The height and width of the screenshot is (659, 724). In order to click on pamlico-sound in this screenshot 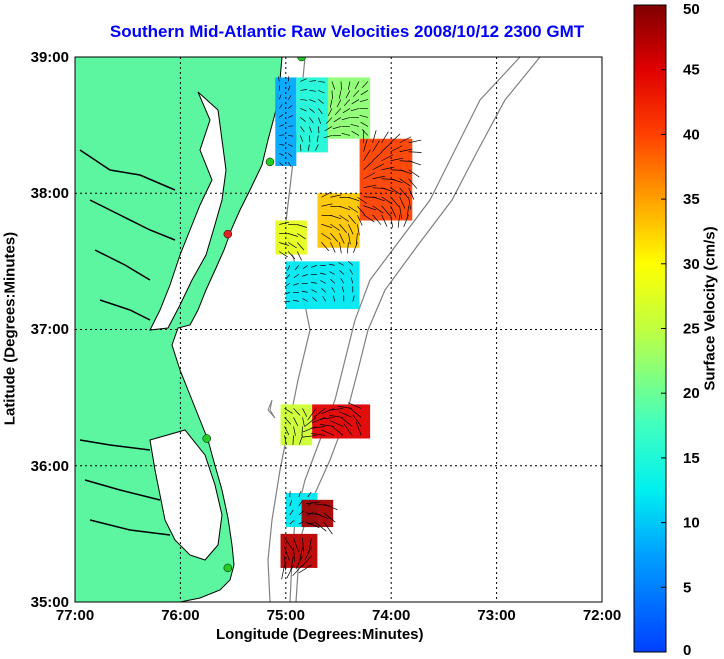, I will do `click(186, 495)`.